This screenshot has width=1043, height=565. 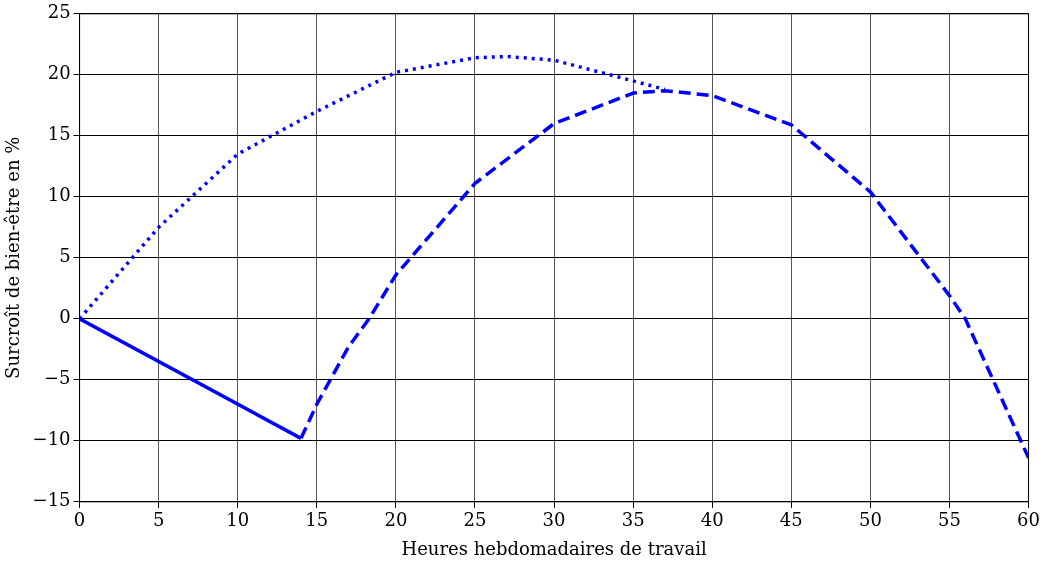 I want to click on x-tick-label: 0, so click(x=79, y=520).